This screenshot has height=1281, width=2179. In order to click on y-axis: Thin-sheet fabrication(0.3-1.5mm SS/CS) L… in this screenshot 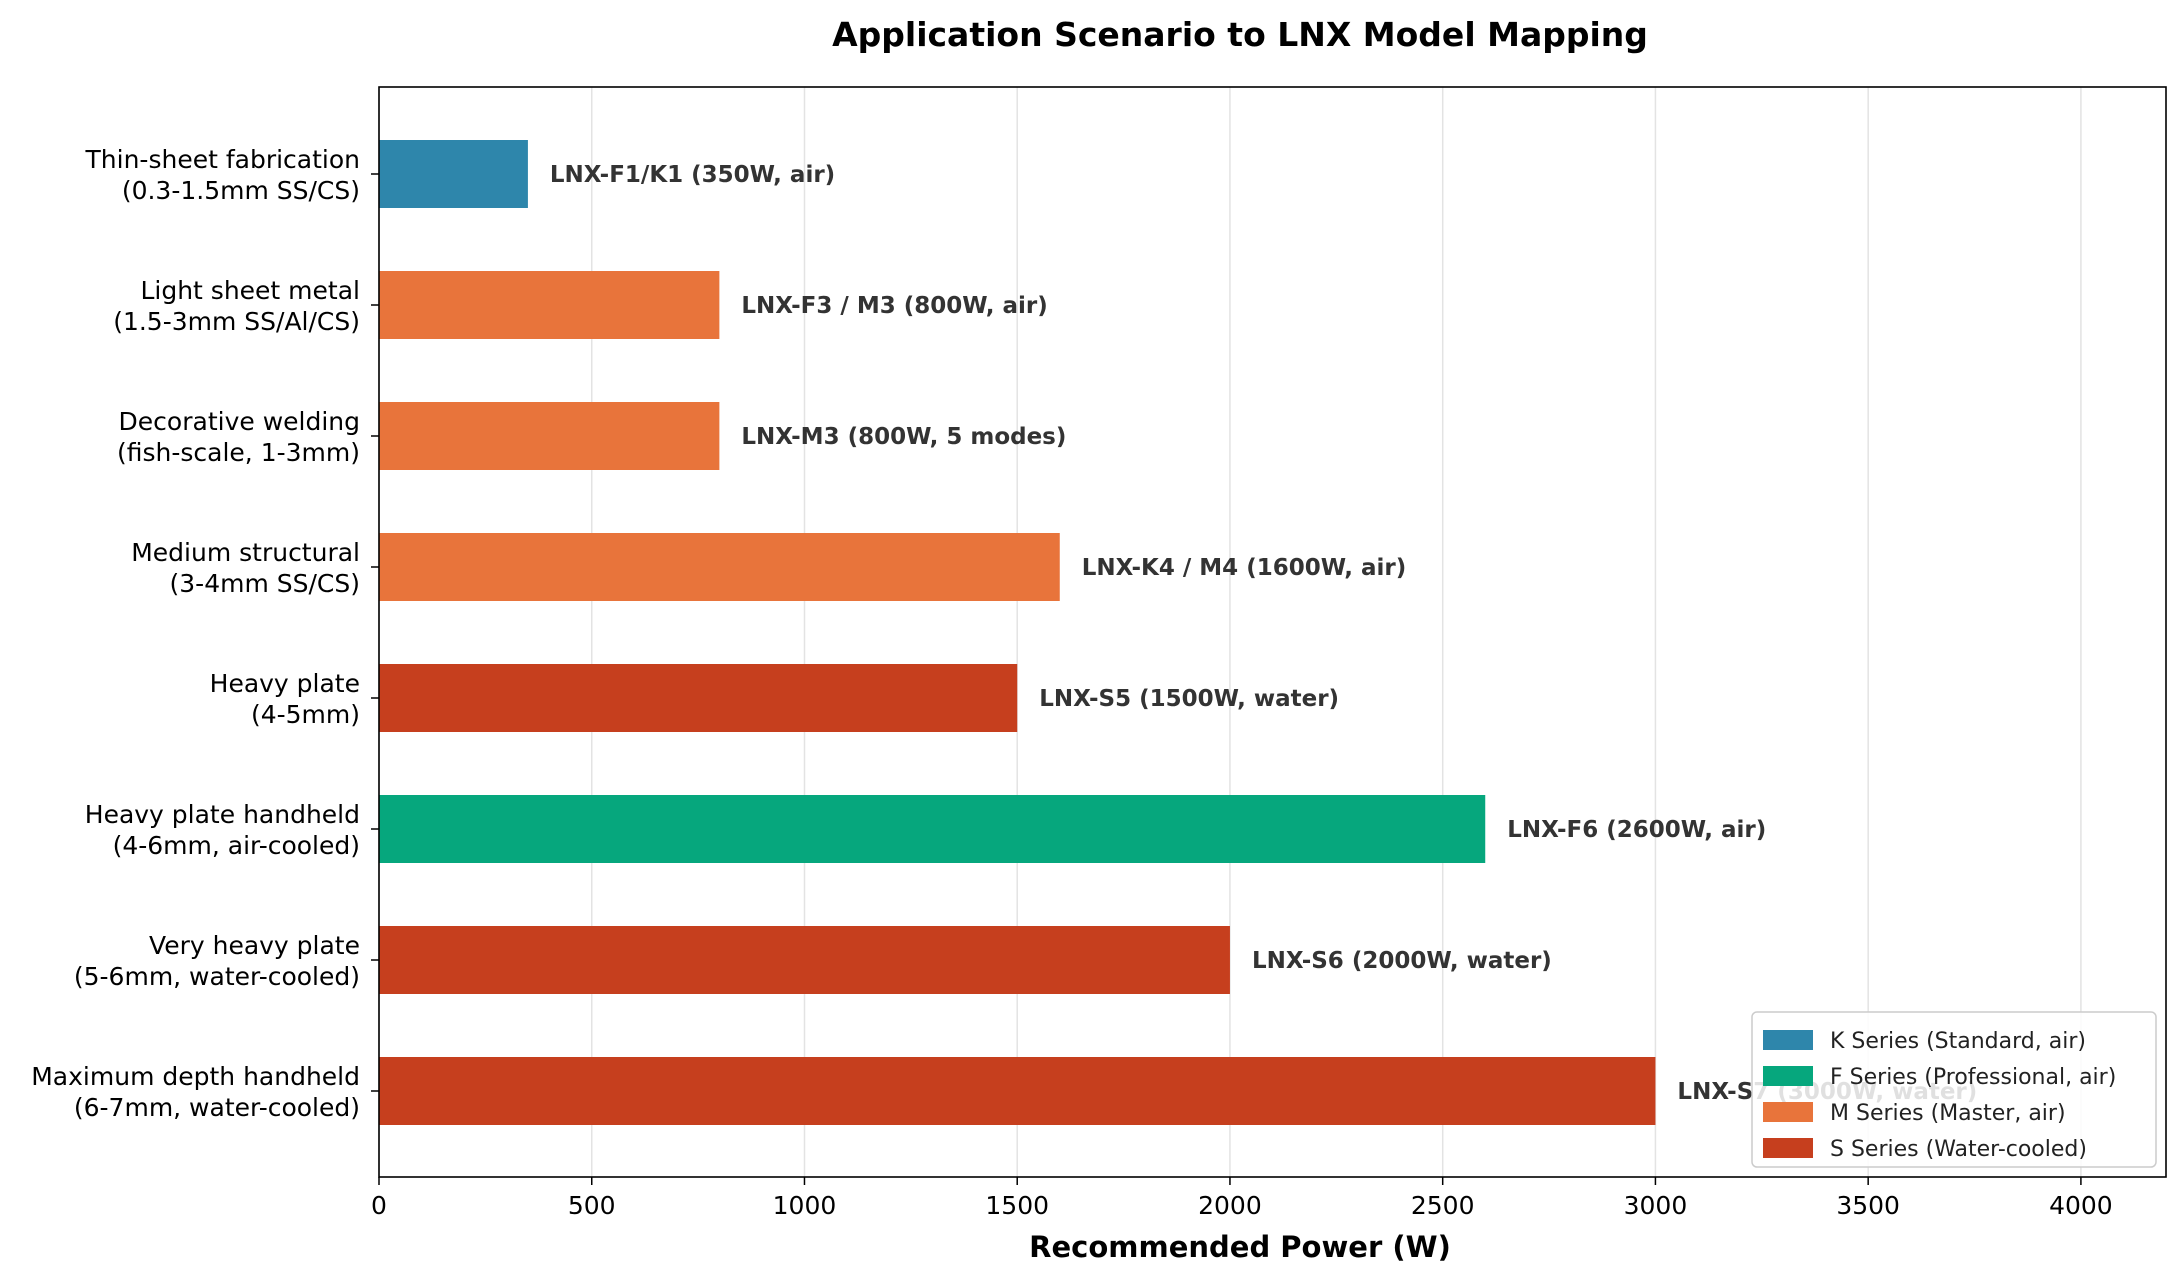, I will do `click(205, 633)`.